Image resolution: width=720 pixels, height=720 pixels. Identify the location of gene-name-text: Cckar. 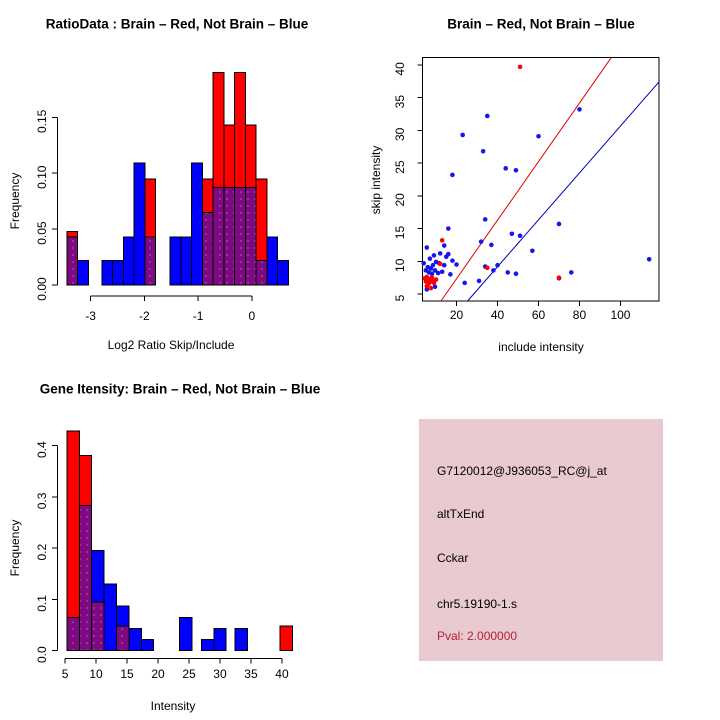
(453, 558).